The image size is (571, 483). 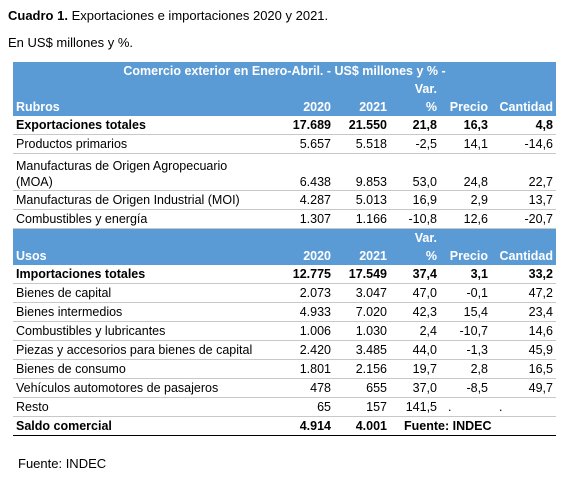 What do you see at coordinates (415, 237) in the screenshot?
I see `header-cell: Var.` at bounding box center [415, 237].